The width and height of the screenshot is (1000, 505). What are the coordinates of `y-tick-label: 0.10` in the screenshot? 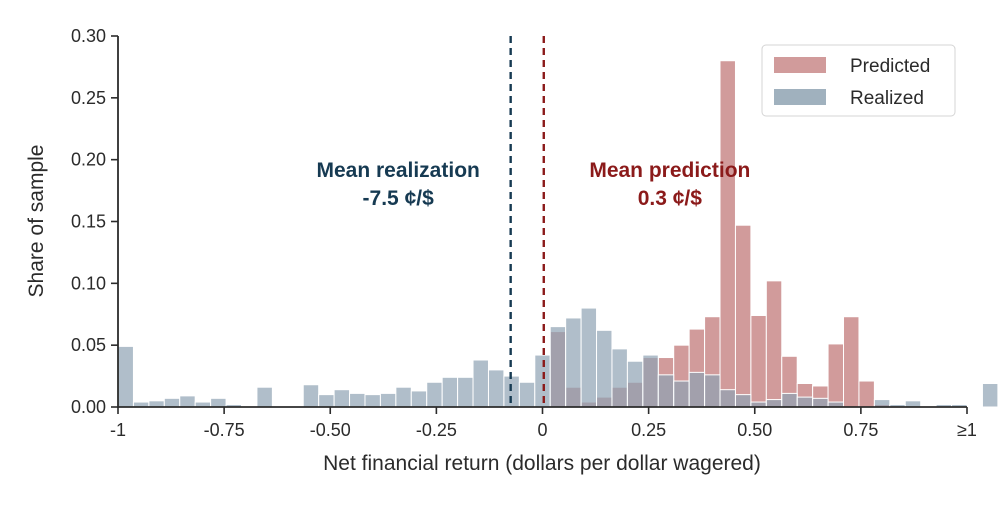 It's located at (88, 283).